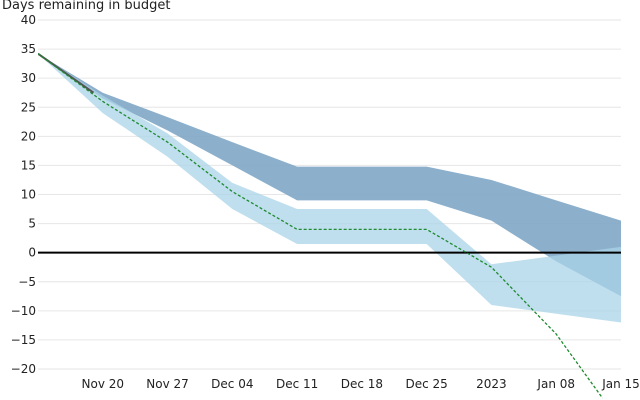  What do you see at coordinates (232, 384) in the screenshot?
I see `x-tick-label: Dec 04` at bounding box center [232, 384].